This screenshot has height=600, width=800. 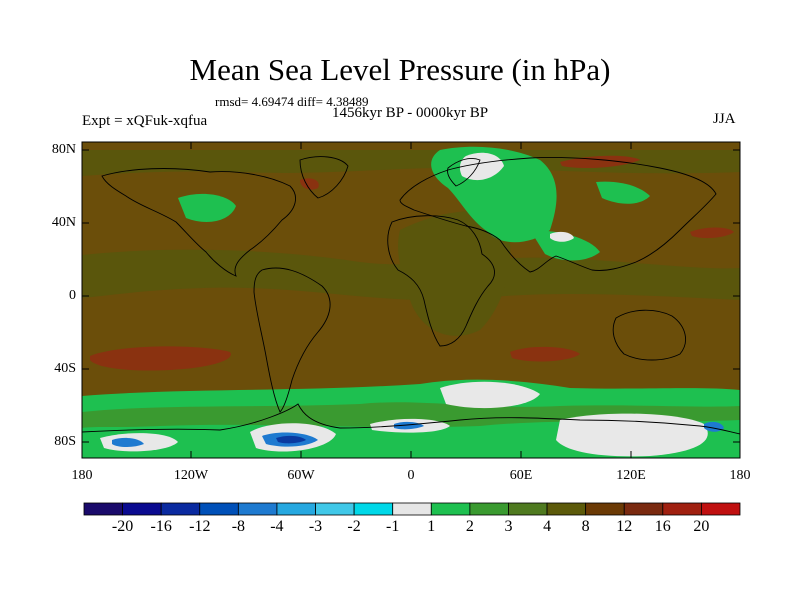 What do you see at coordinates (161, 526) in the screenshot?
I see `colorbar-label: -16` at bounding box center [161, 526].